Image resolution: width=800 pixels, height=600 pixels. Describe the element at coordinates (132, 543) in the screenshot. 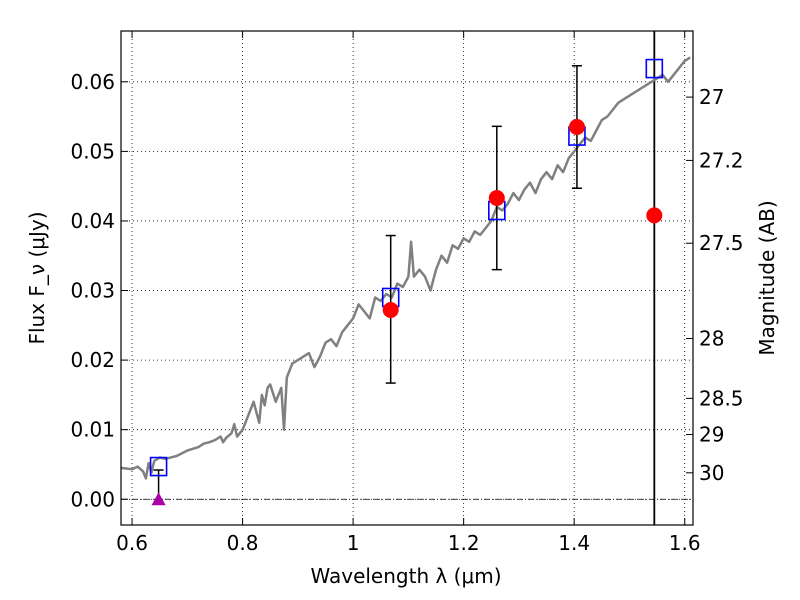

I see `x-tick-label: 0.6` at that location.